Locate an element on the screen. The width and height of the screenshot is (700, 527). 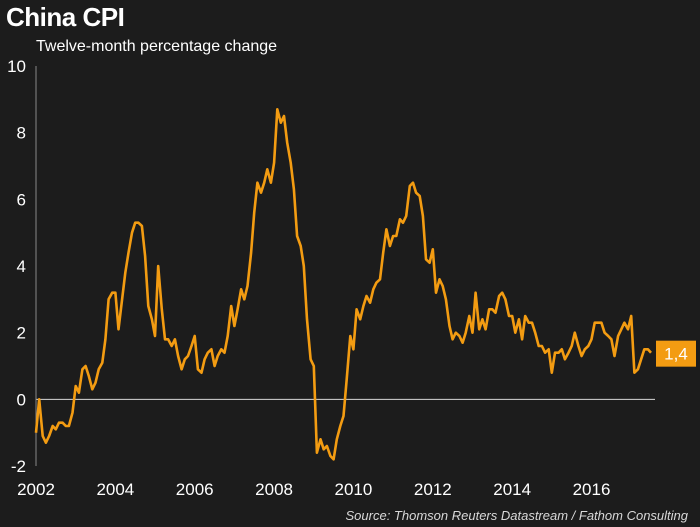
x-tick-label: 2006 is located at coordinates (195, 489).